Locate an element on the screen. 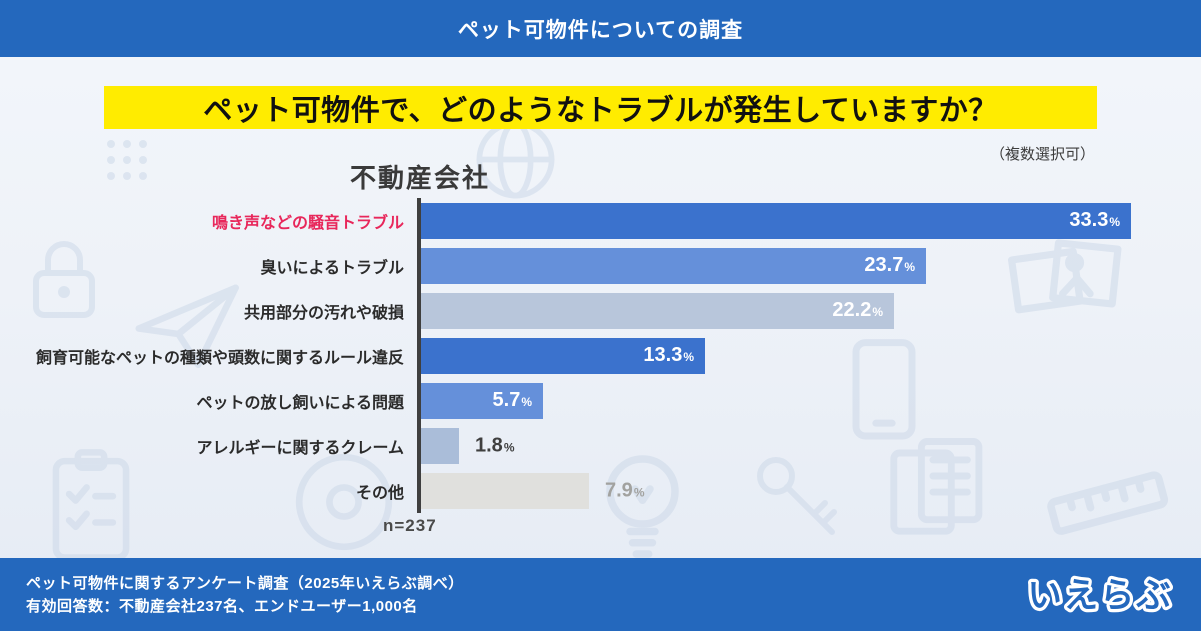 The width and height of the screenshot is (1201, 631). question-banner: ペット可物件で、どのようなトラブルが発生していますか？ is located at coordinates (600, 107).